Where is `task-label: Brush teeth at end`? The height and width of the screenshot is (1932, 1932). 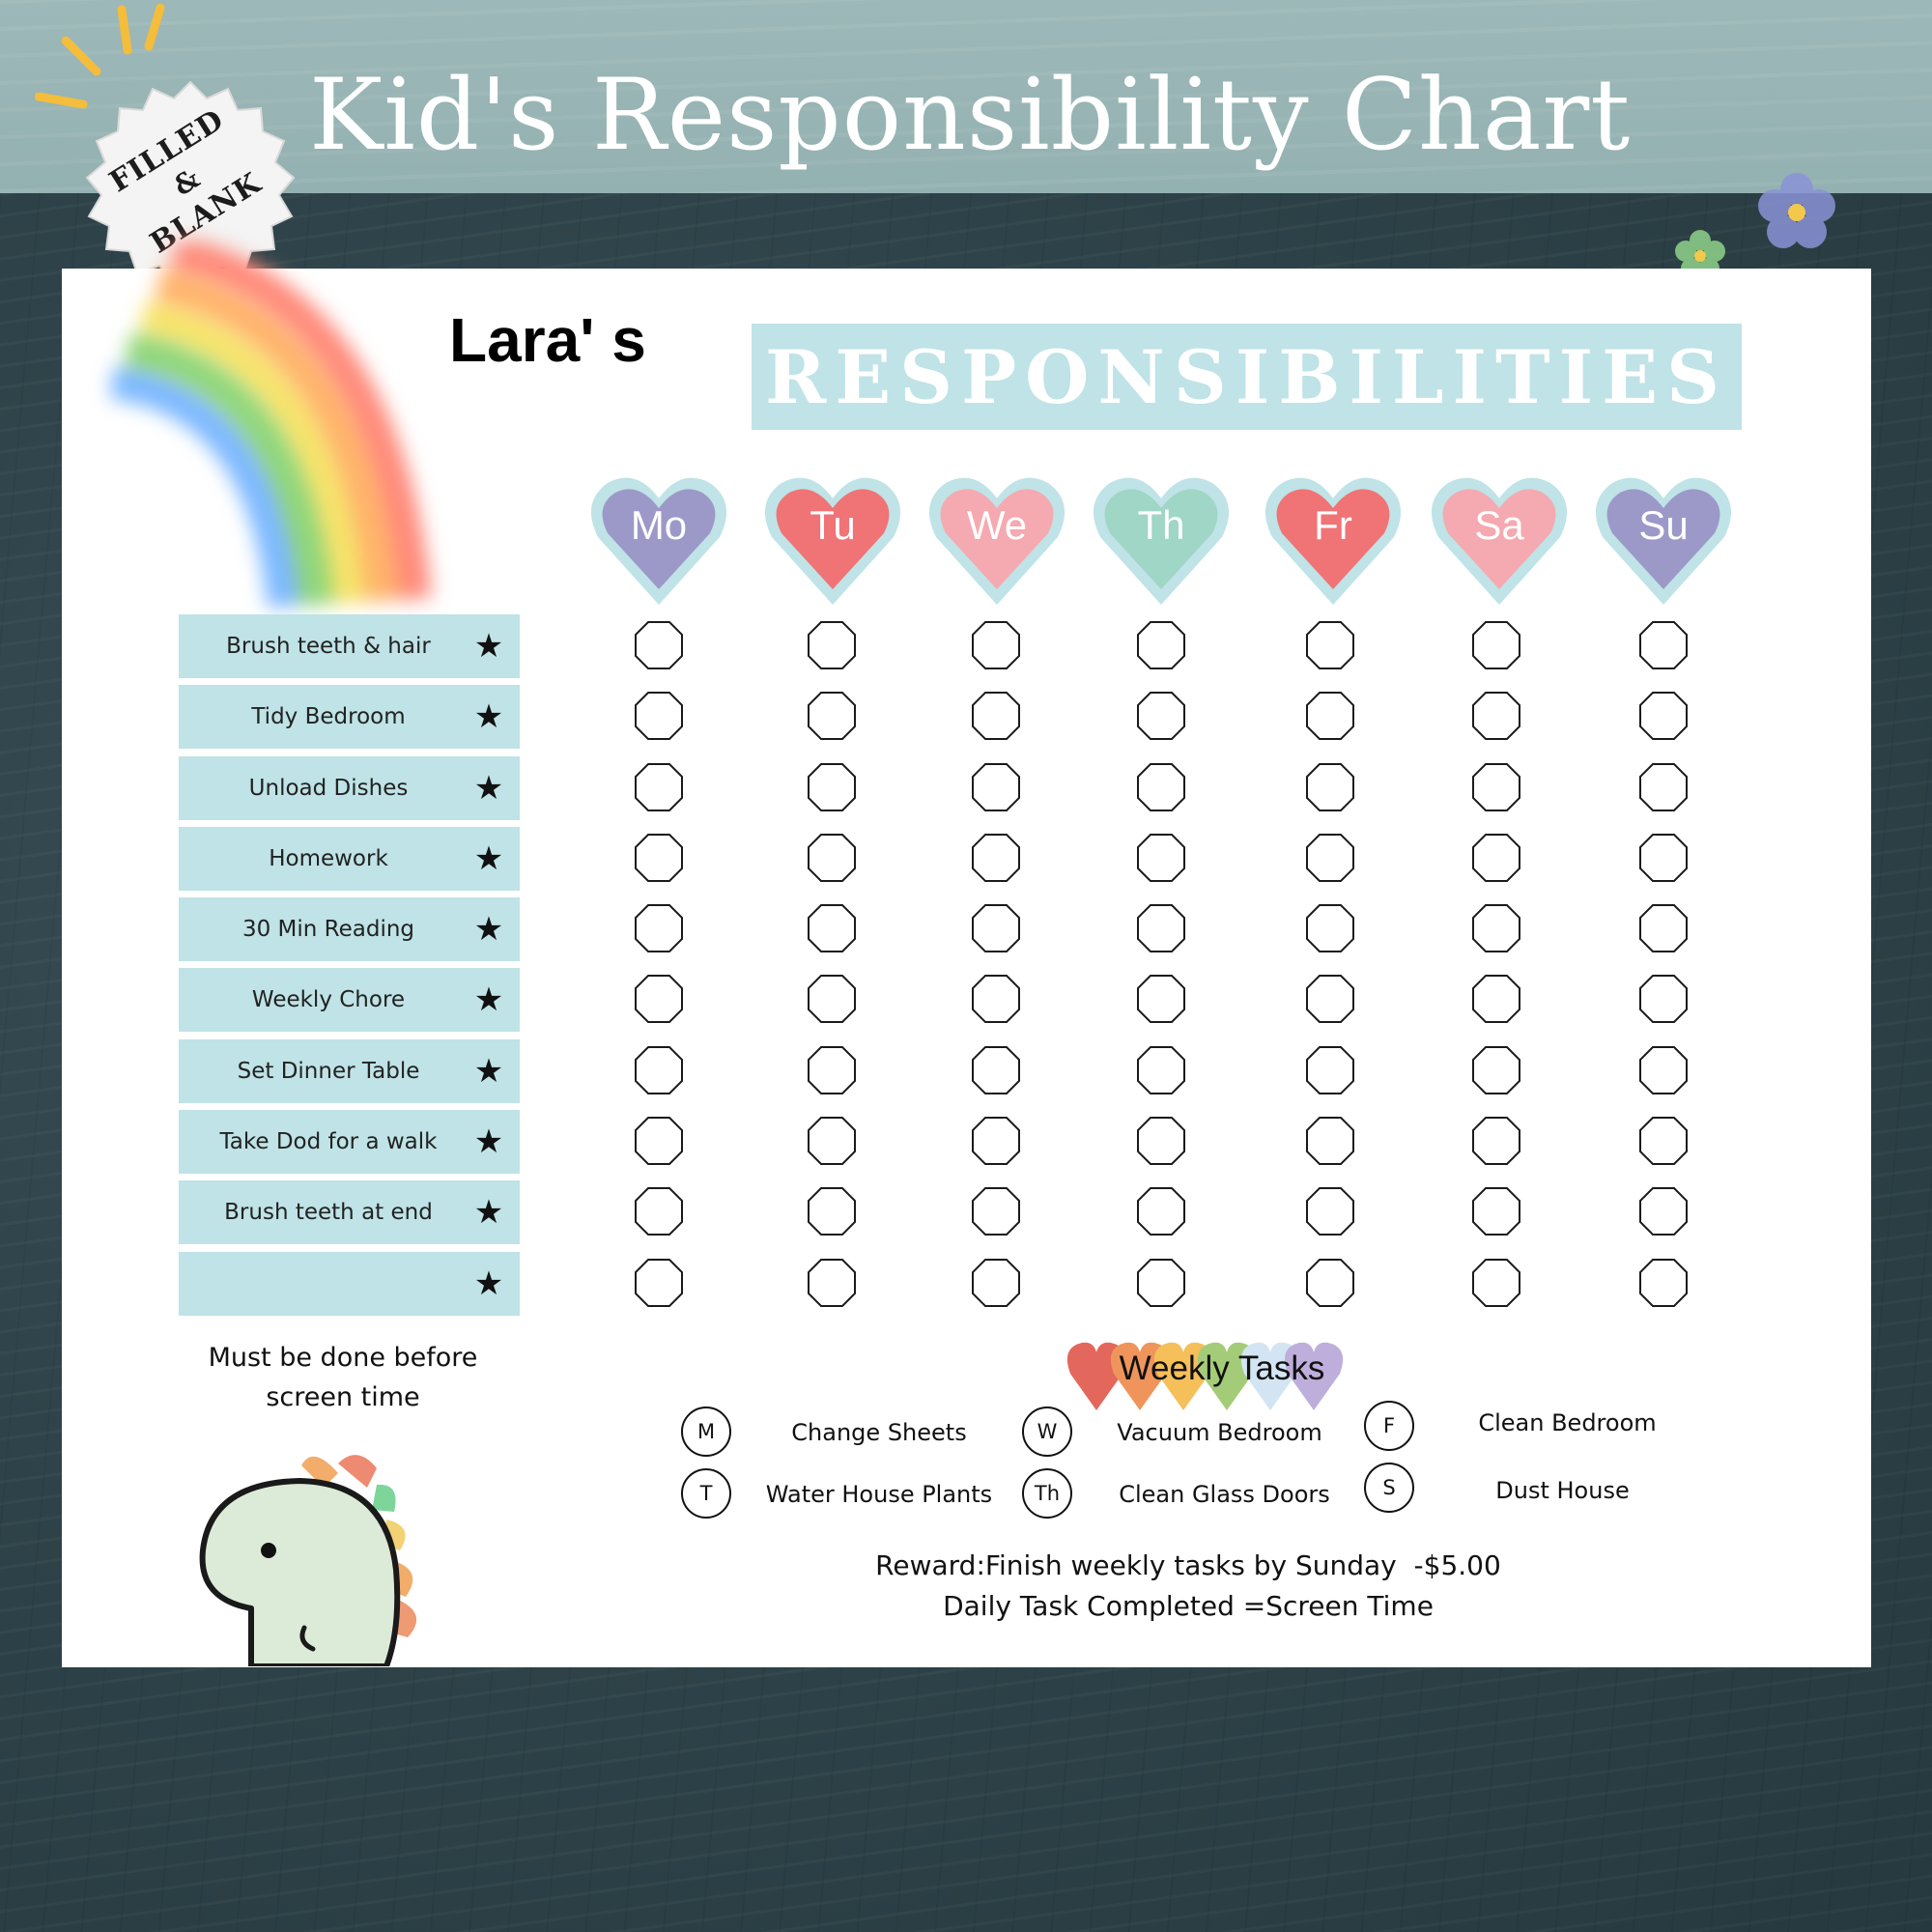 task-label: Brush teeth at end is located at coordinates (328, 1212).